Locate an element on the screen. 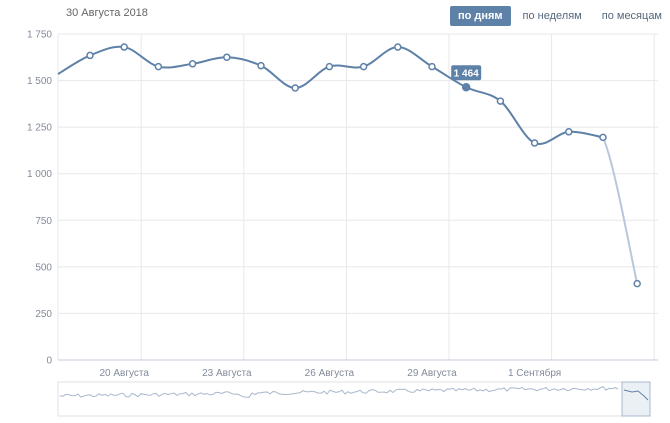  x-tick-label: 20 Августа is located at coordinates (124, 373).